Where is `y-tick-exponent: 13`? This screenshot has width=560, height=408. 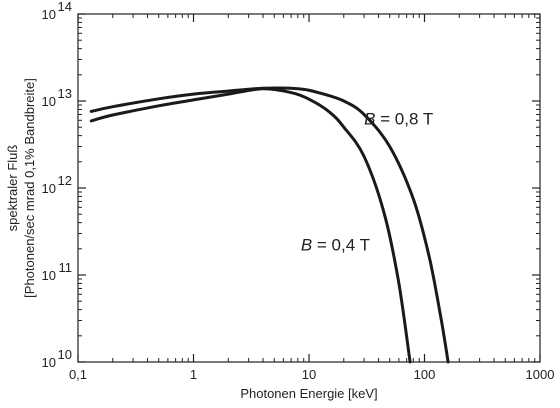 y-tick-exponent: 13 is located at coordinates (65, 93).